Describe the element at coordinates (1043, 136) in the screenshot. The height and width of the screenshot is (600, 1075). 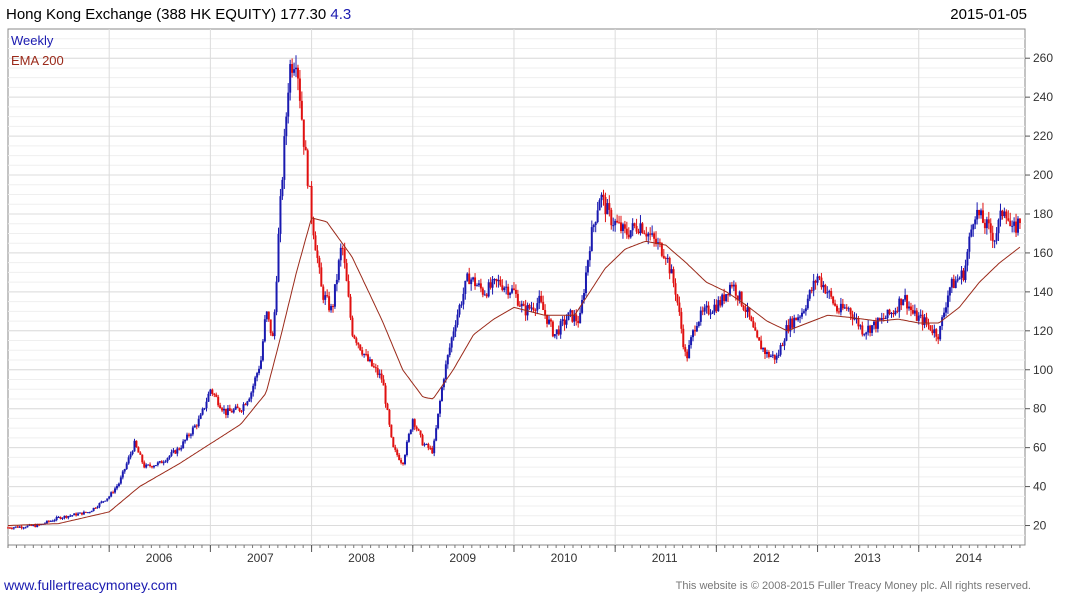
I see `y-tick-label: 220` at that location.